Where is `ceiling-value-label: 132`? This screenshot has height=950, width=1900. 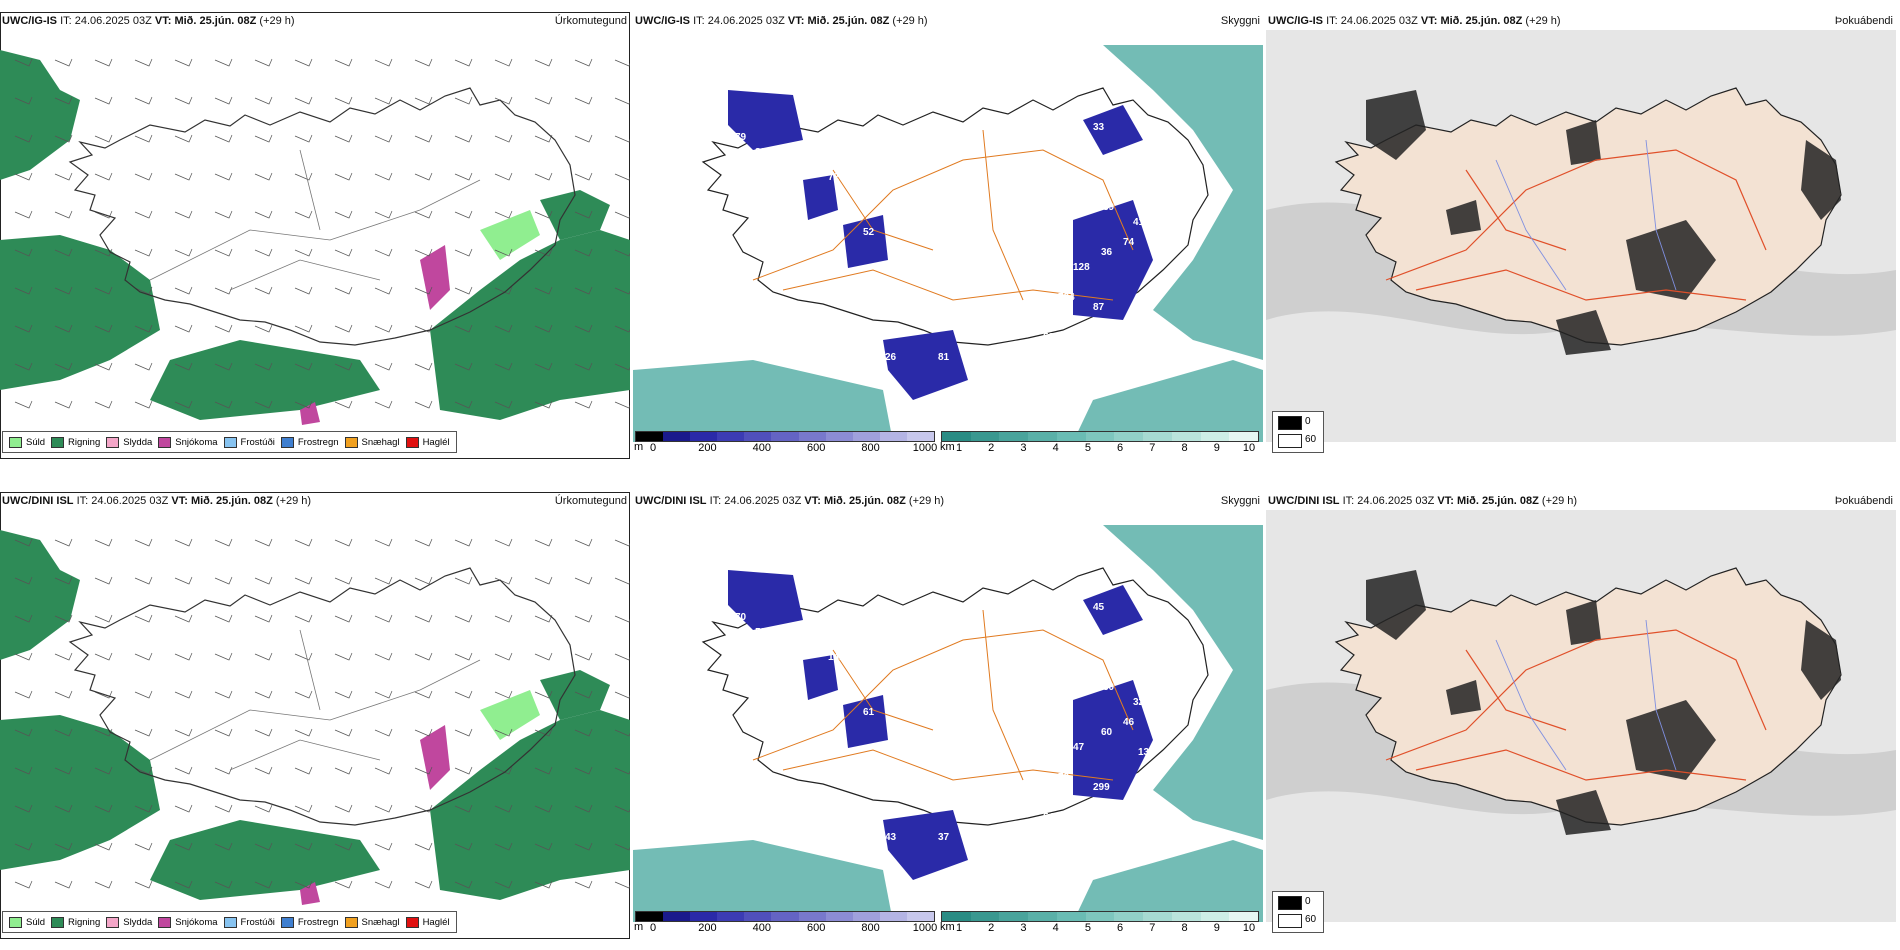 ceiling-value-label: 132 is located at coordinates (1146, 752).